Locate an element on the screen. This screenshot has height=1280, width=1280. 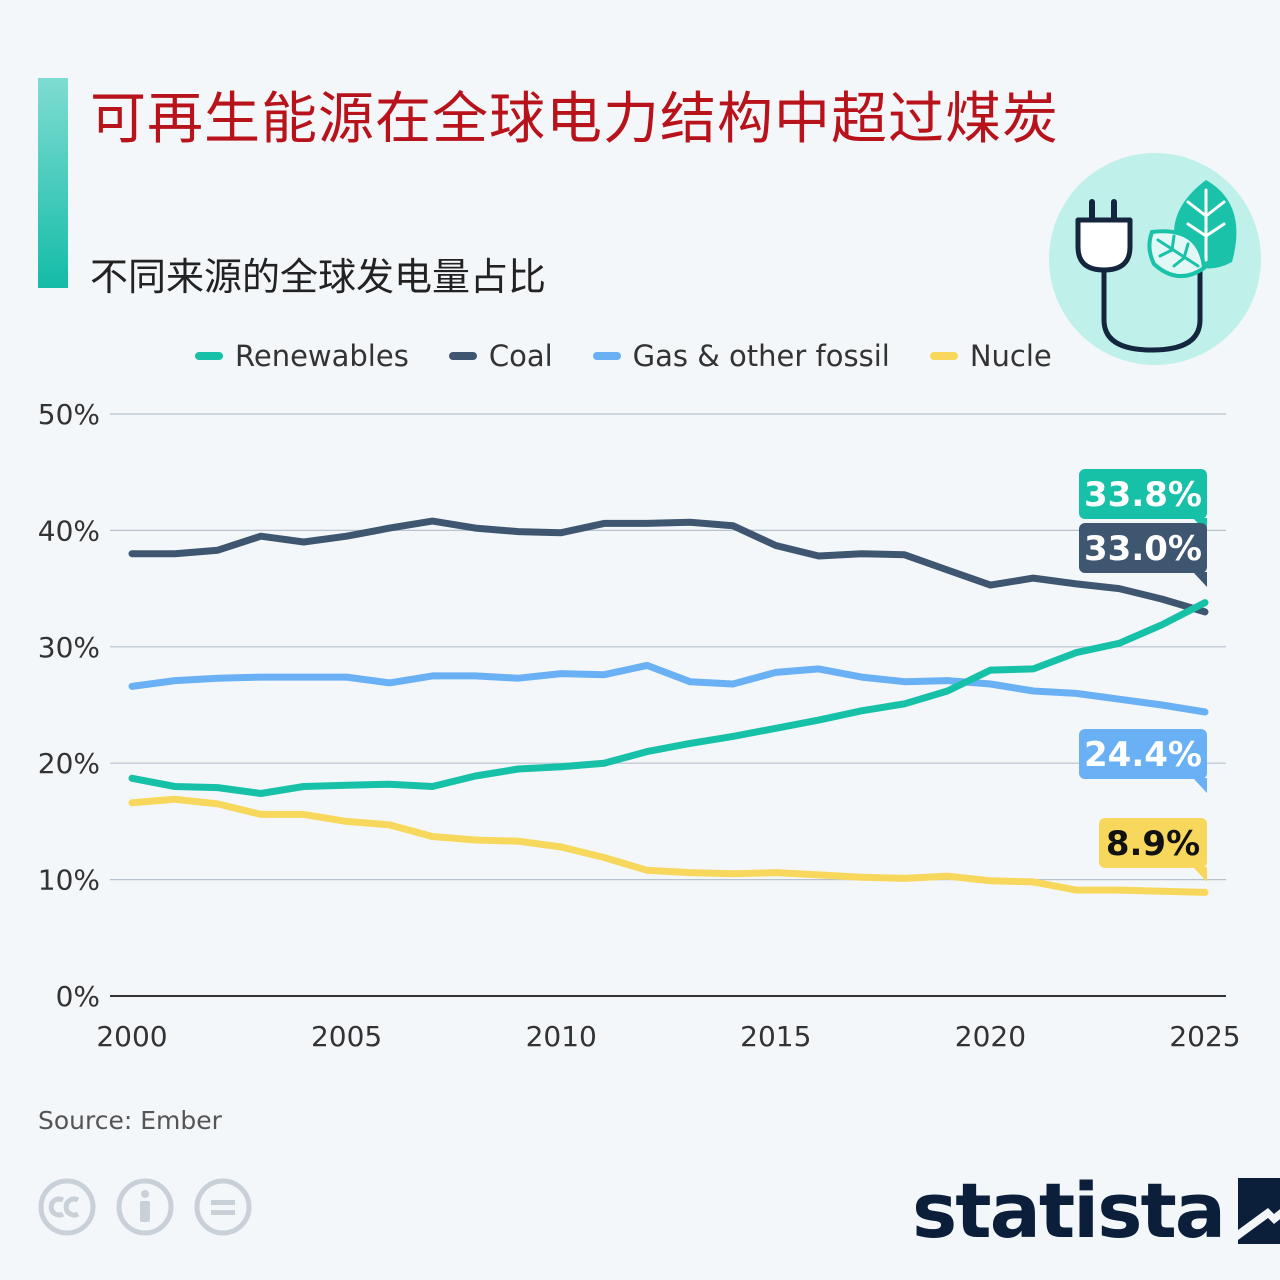
legend-item-renewables: Renewables is located at coordinates (302, 356).